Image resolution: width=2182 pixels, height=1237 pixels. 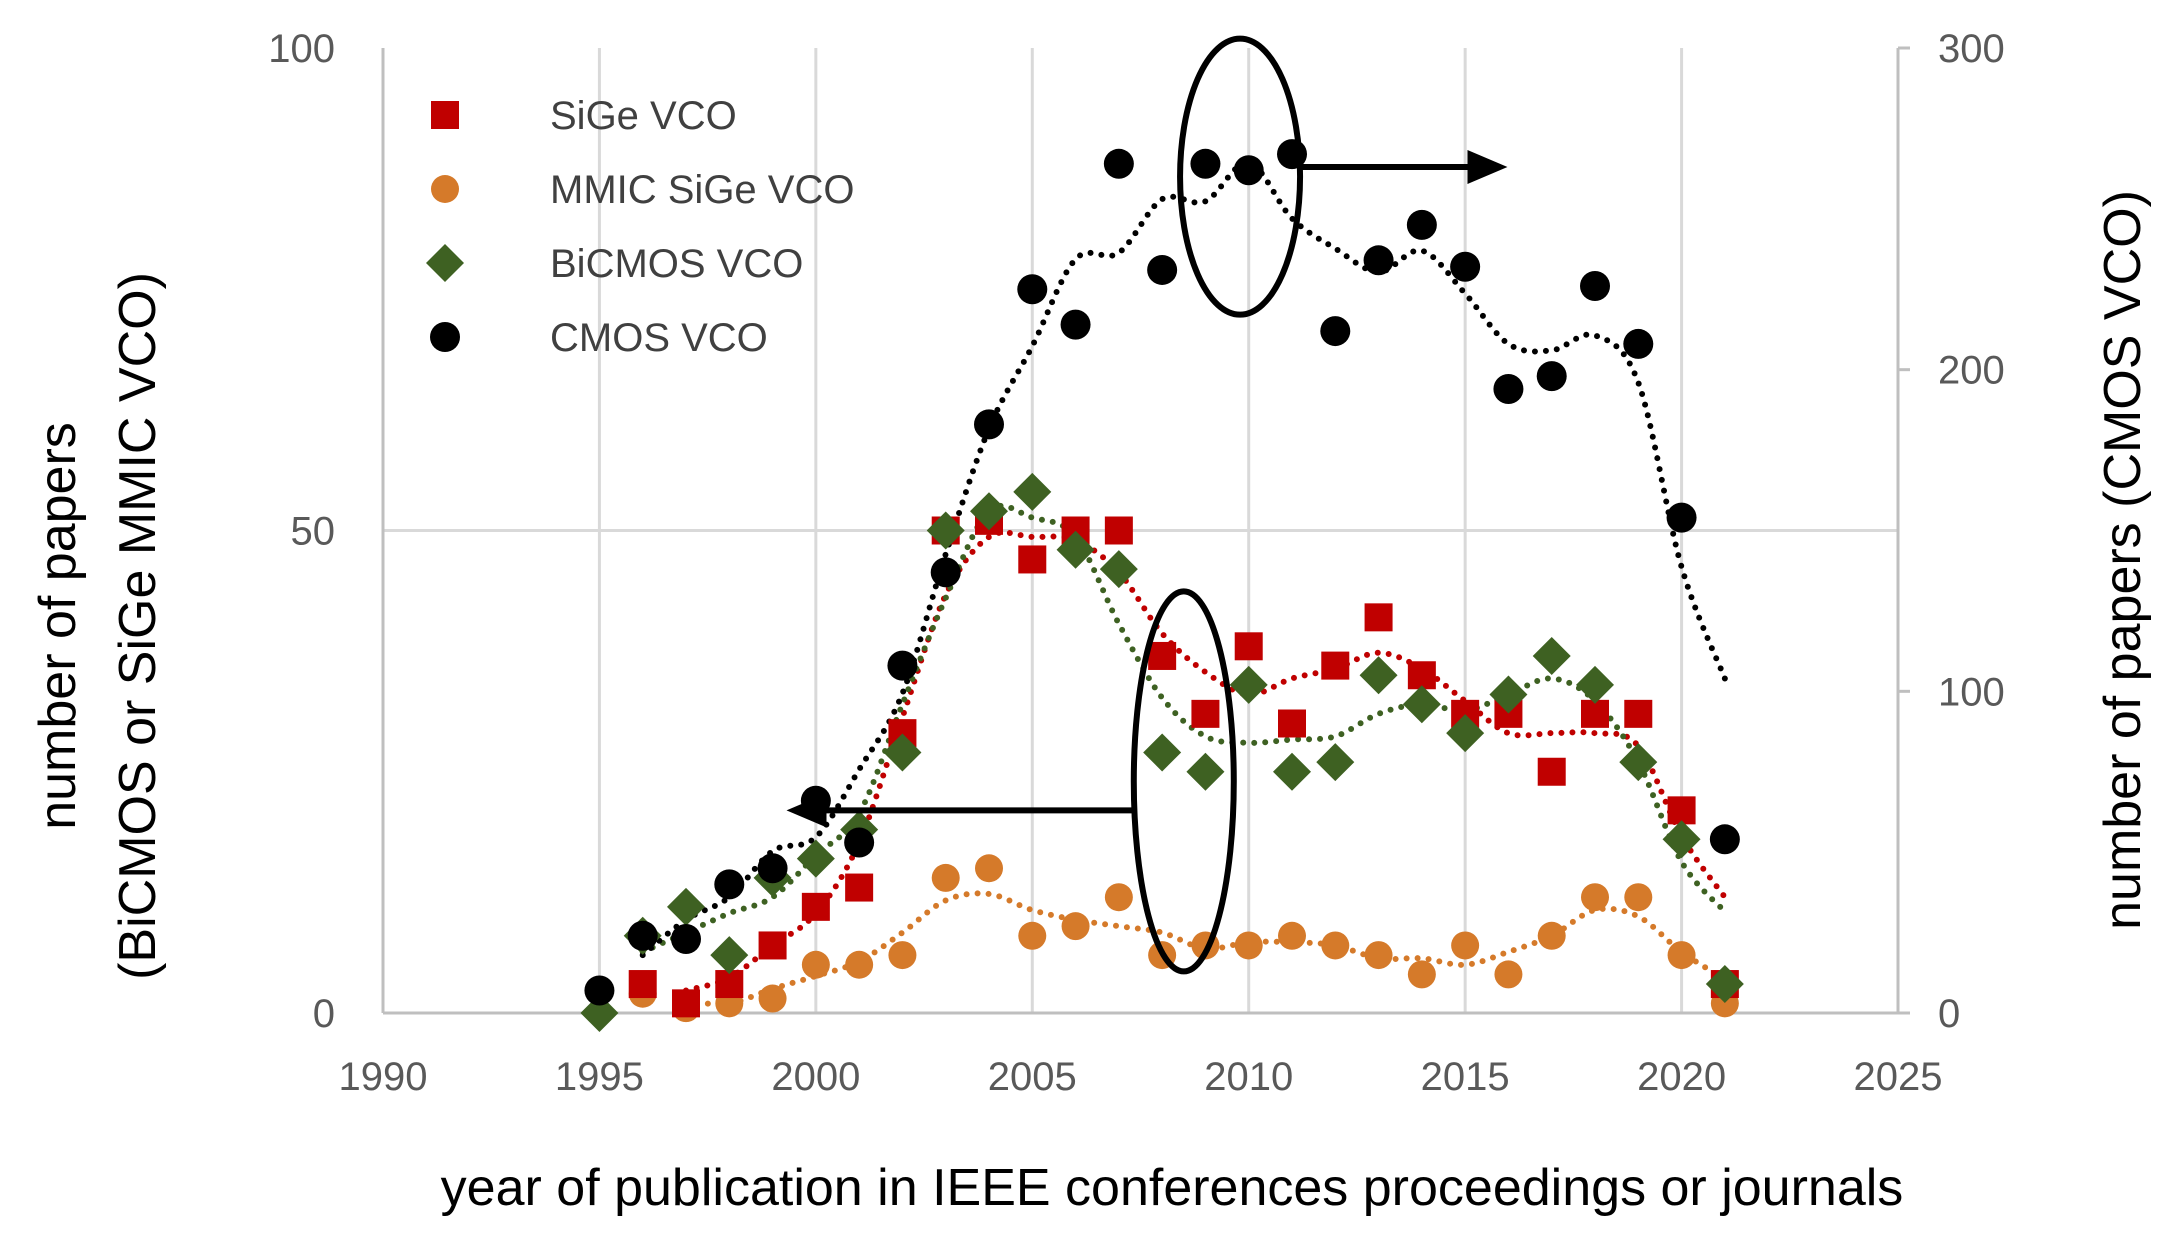 I want to click on y-right-tick-label: 200, so click(x=1971, y=371).